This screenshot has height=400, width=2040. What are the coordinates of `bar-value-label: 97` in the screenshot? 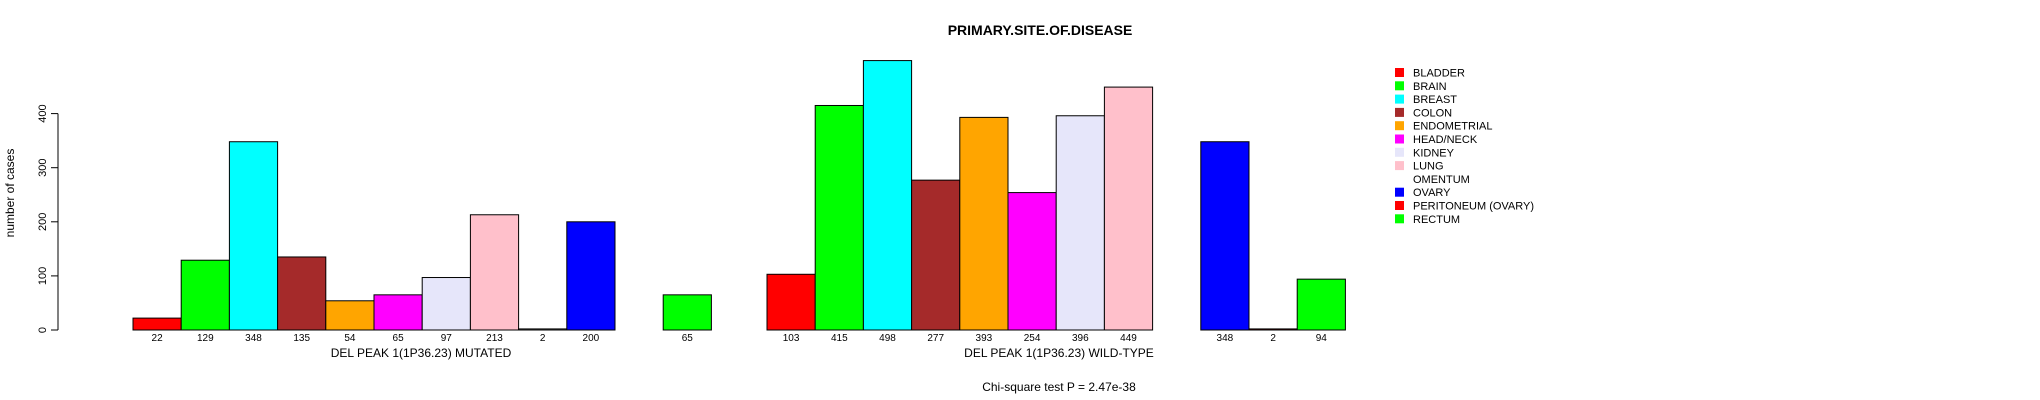 It's located at (447, 338).